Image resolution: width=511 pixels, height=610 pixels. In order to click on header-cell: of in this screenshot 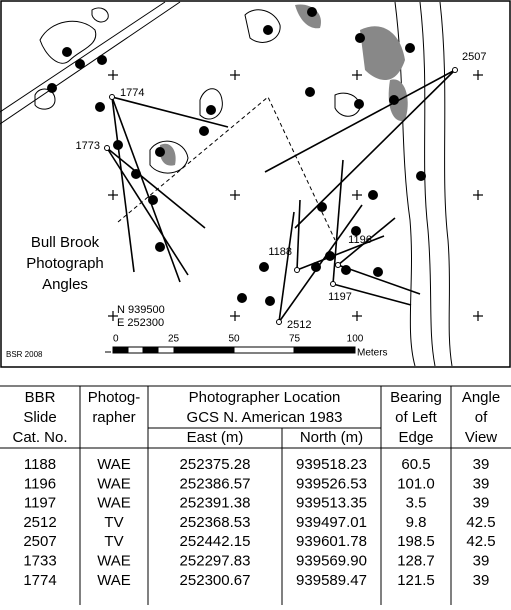, I will do `click(481, 417)`.